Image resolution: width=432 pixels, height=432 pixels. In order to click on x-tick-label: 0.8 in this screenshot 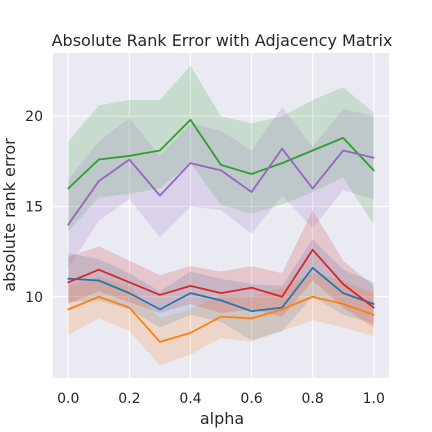, I will do `click(313, 399)`.